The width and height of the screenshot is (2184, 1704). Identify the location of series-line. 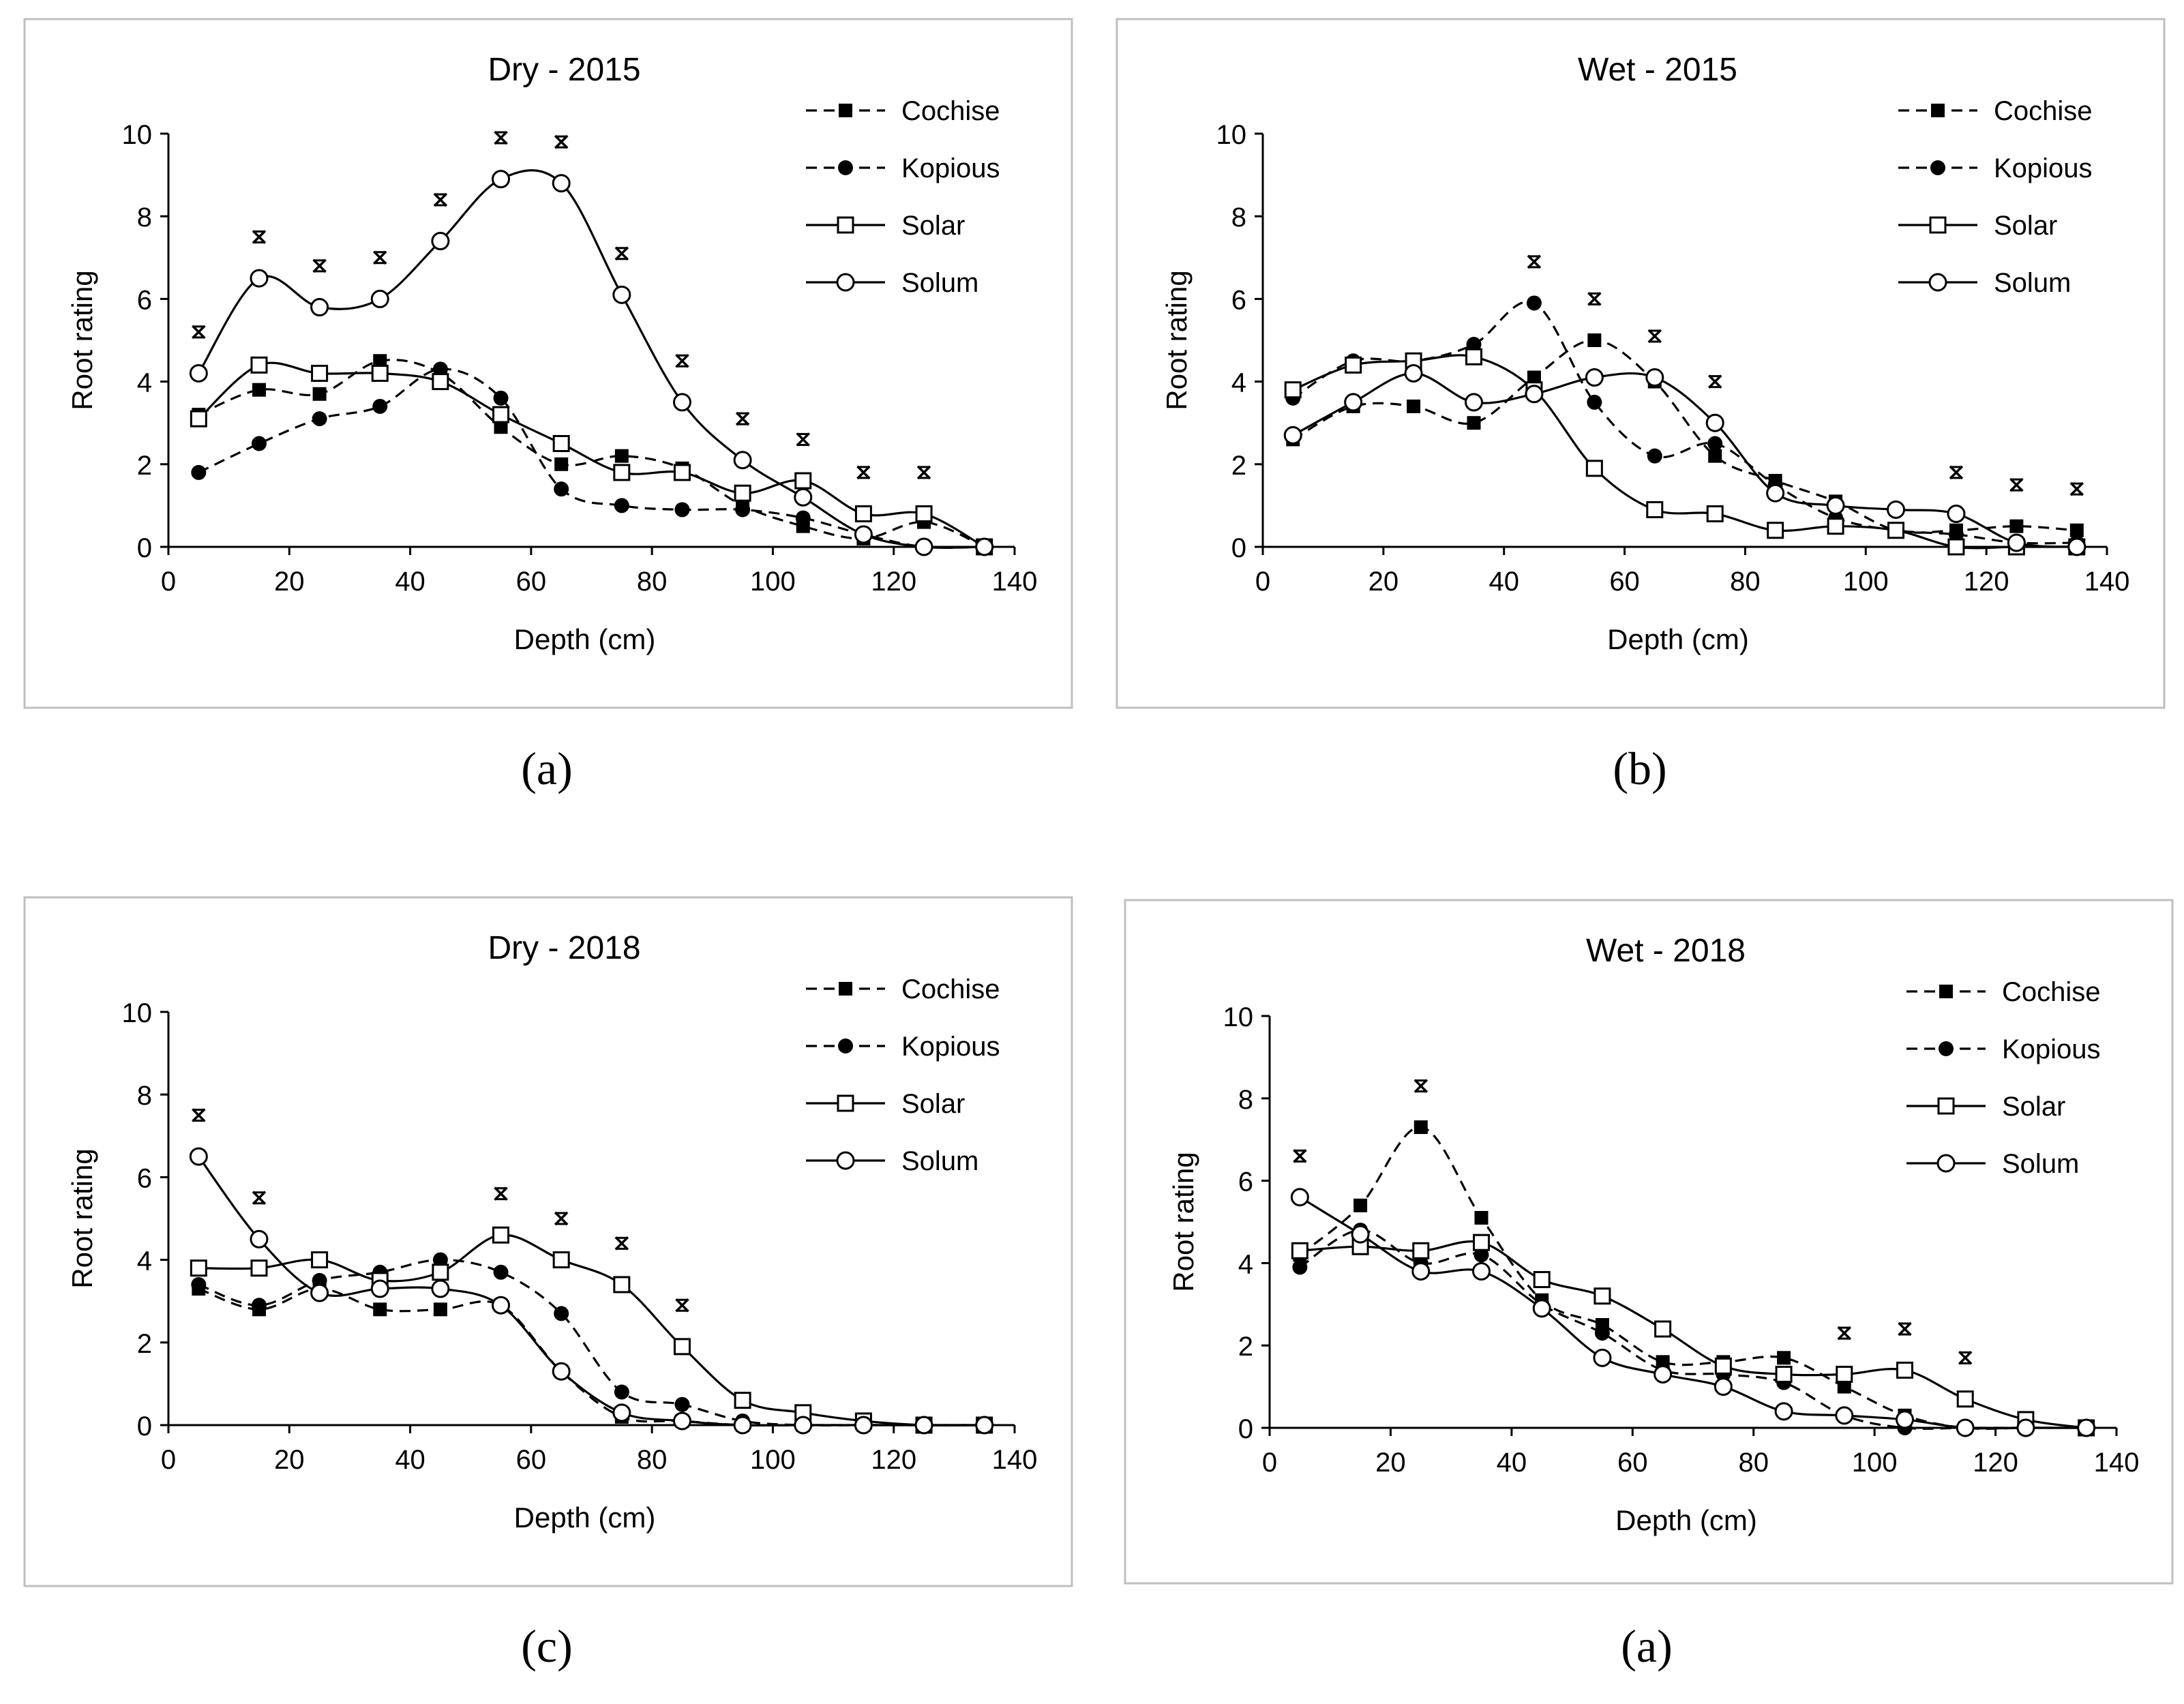
(591, 454).